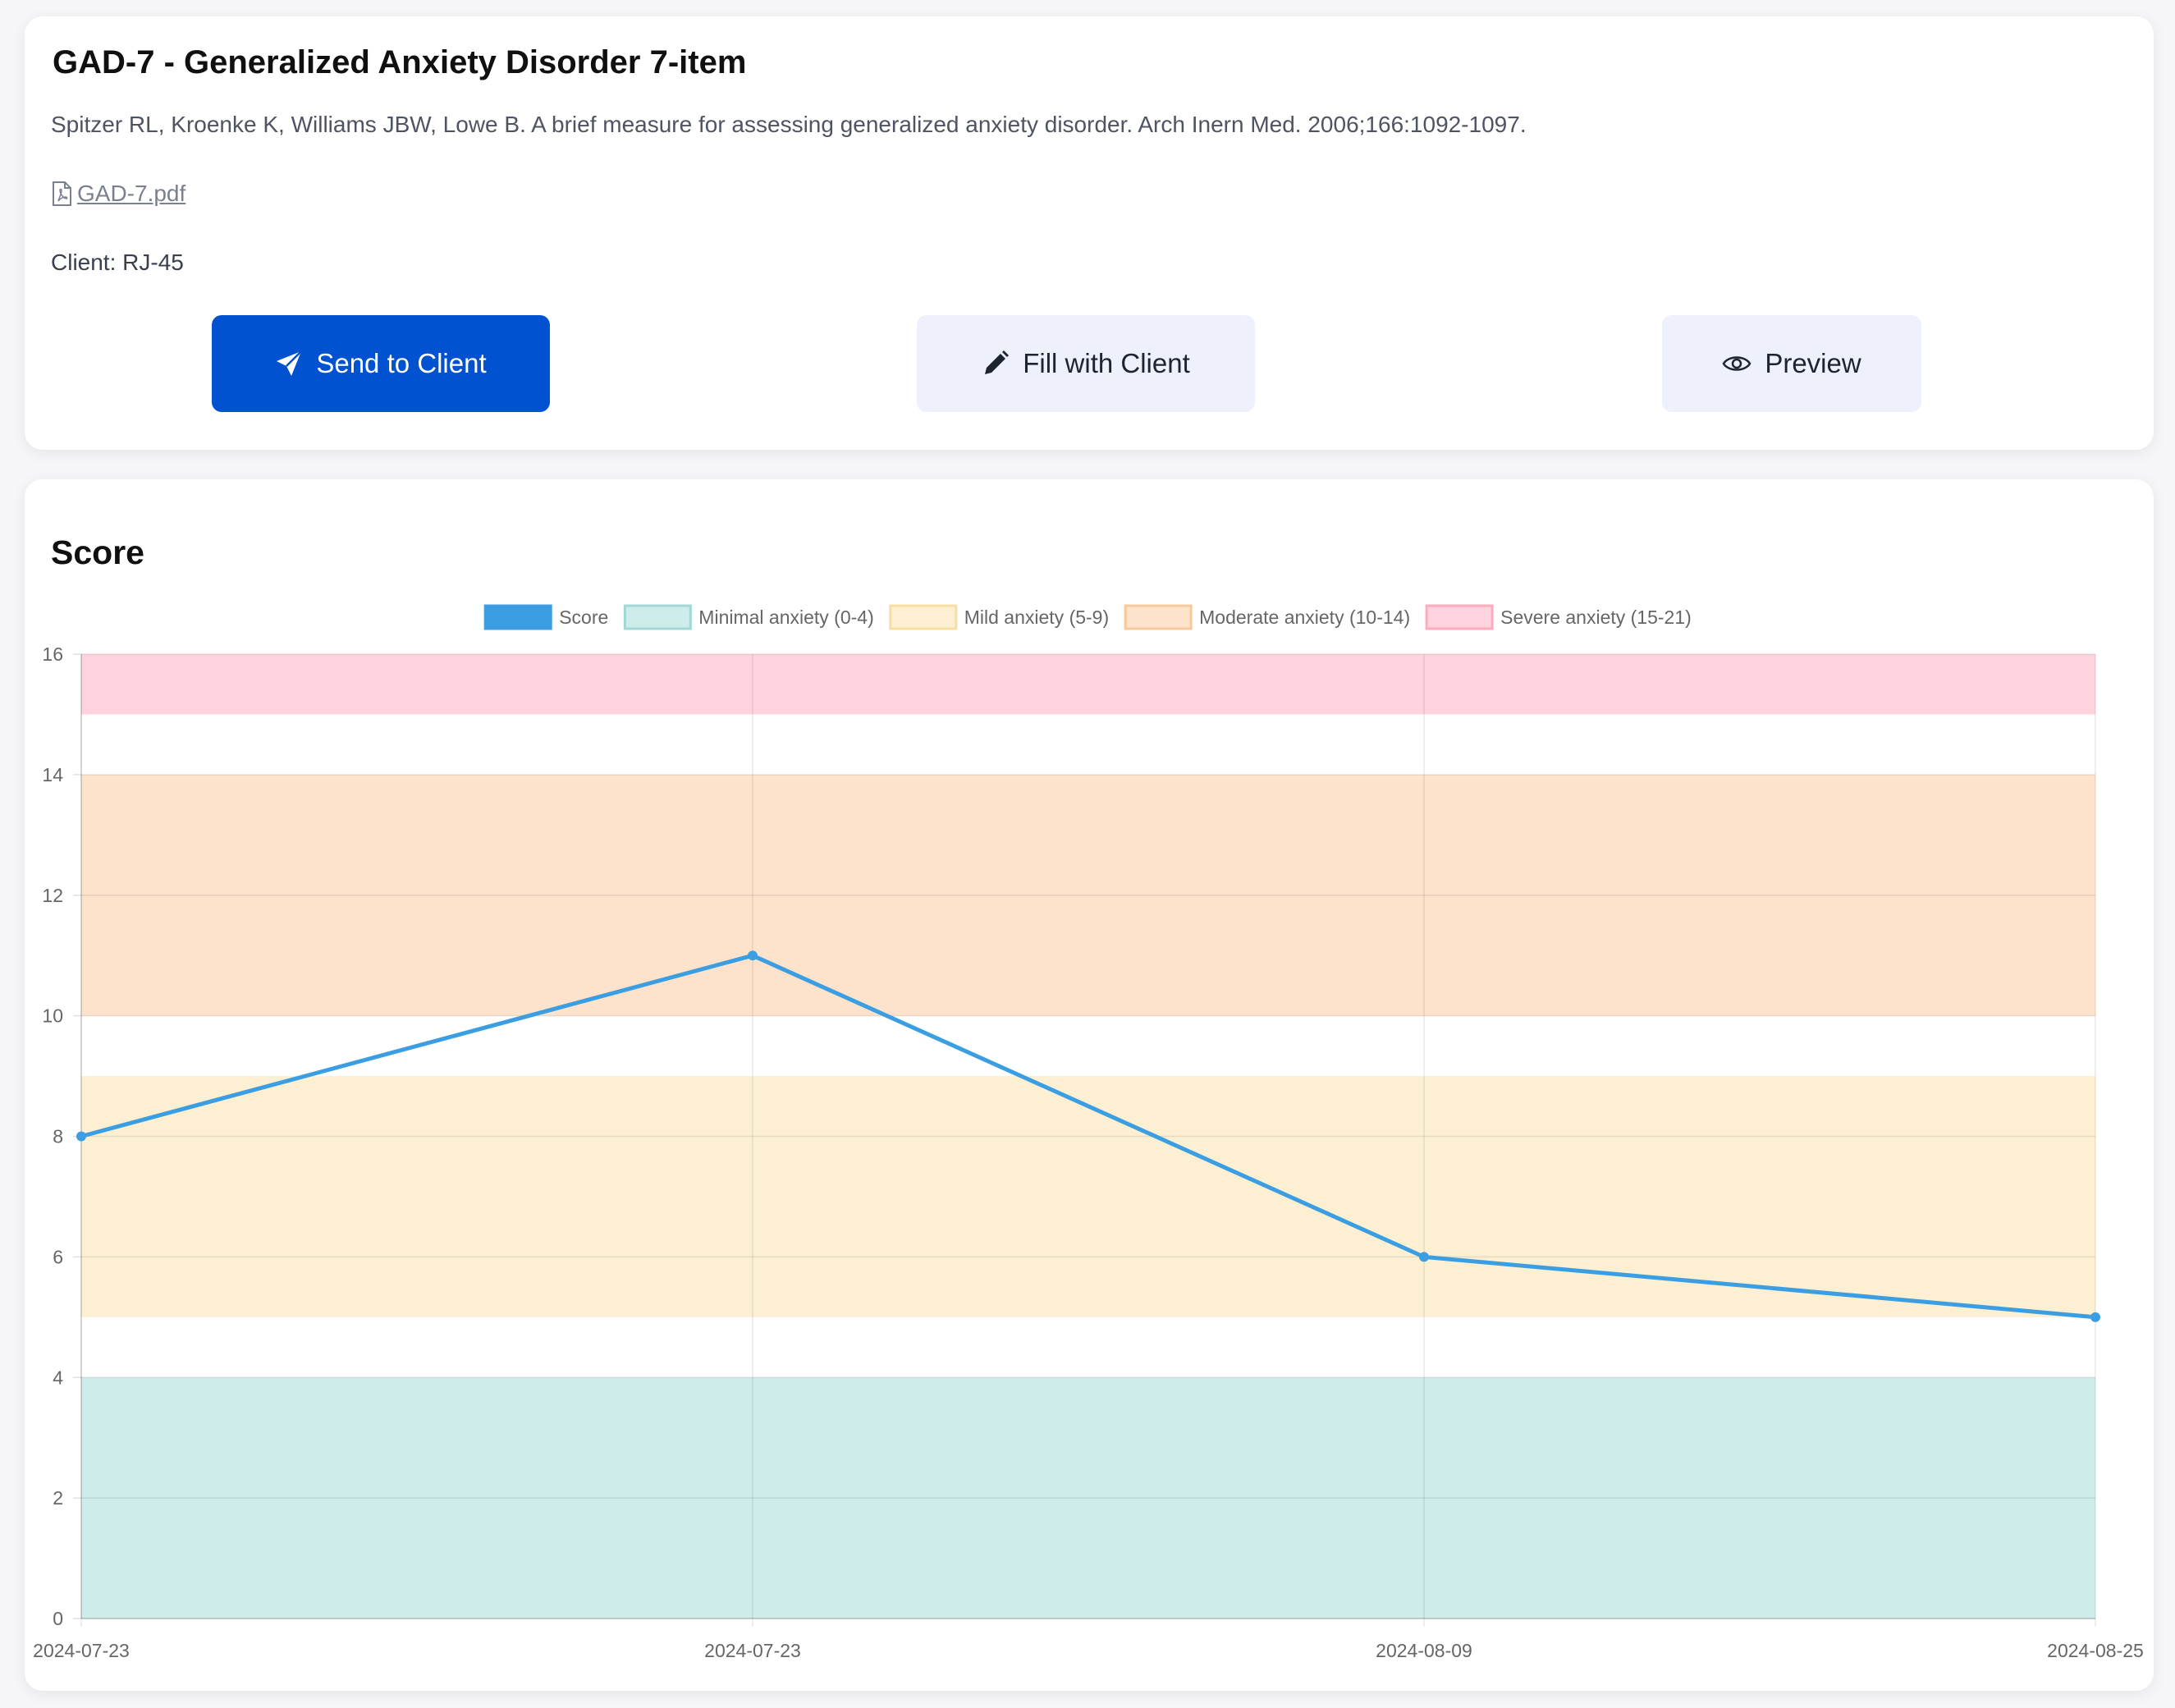  I want to click on x-tick-label-1: 2024-07-23, so click(752, 1650).